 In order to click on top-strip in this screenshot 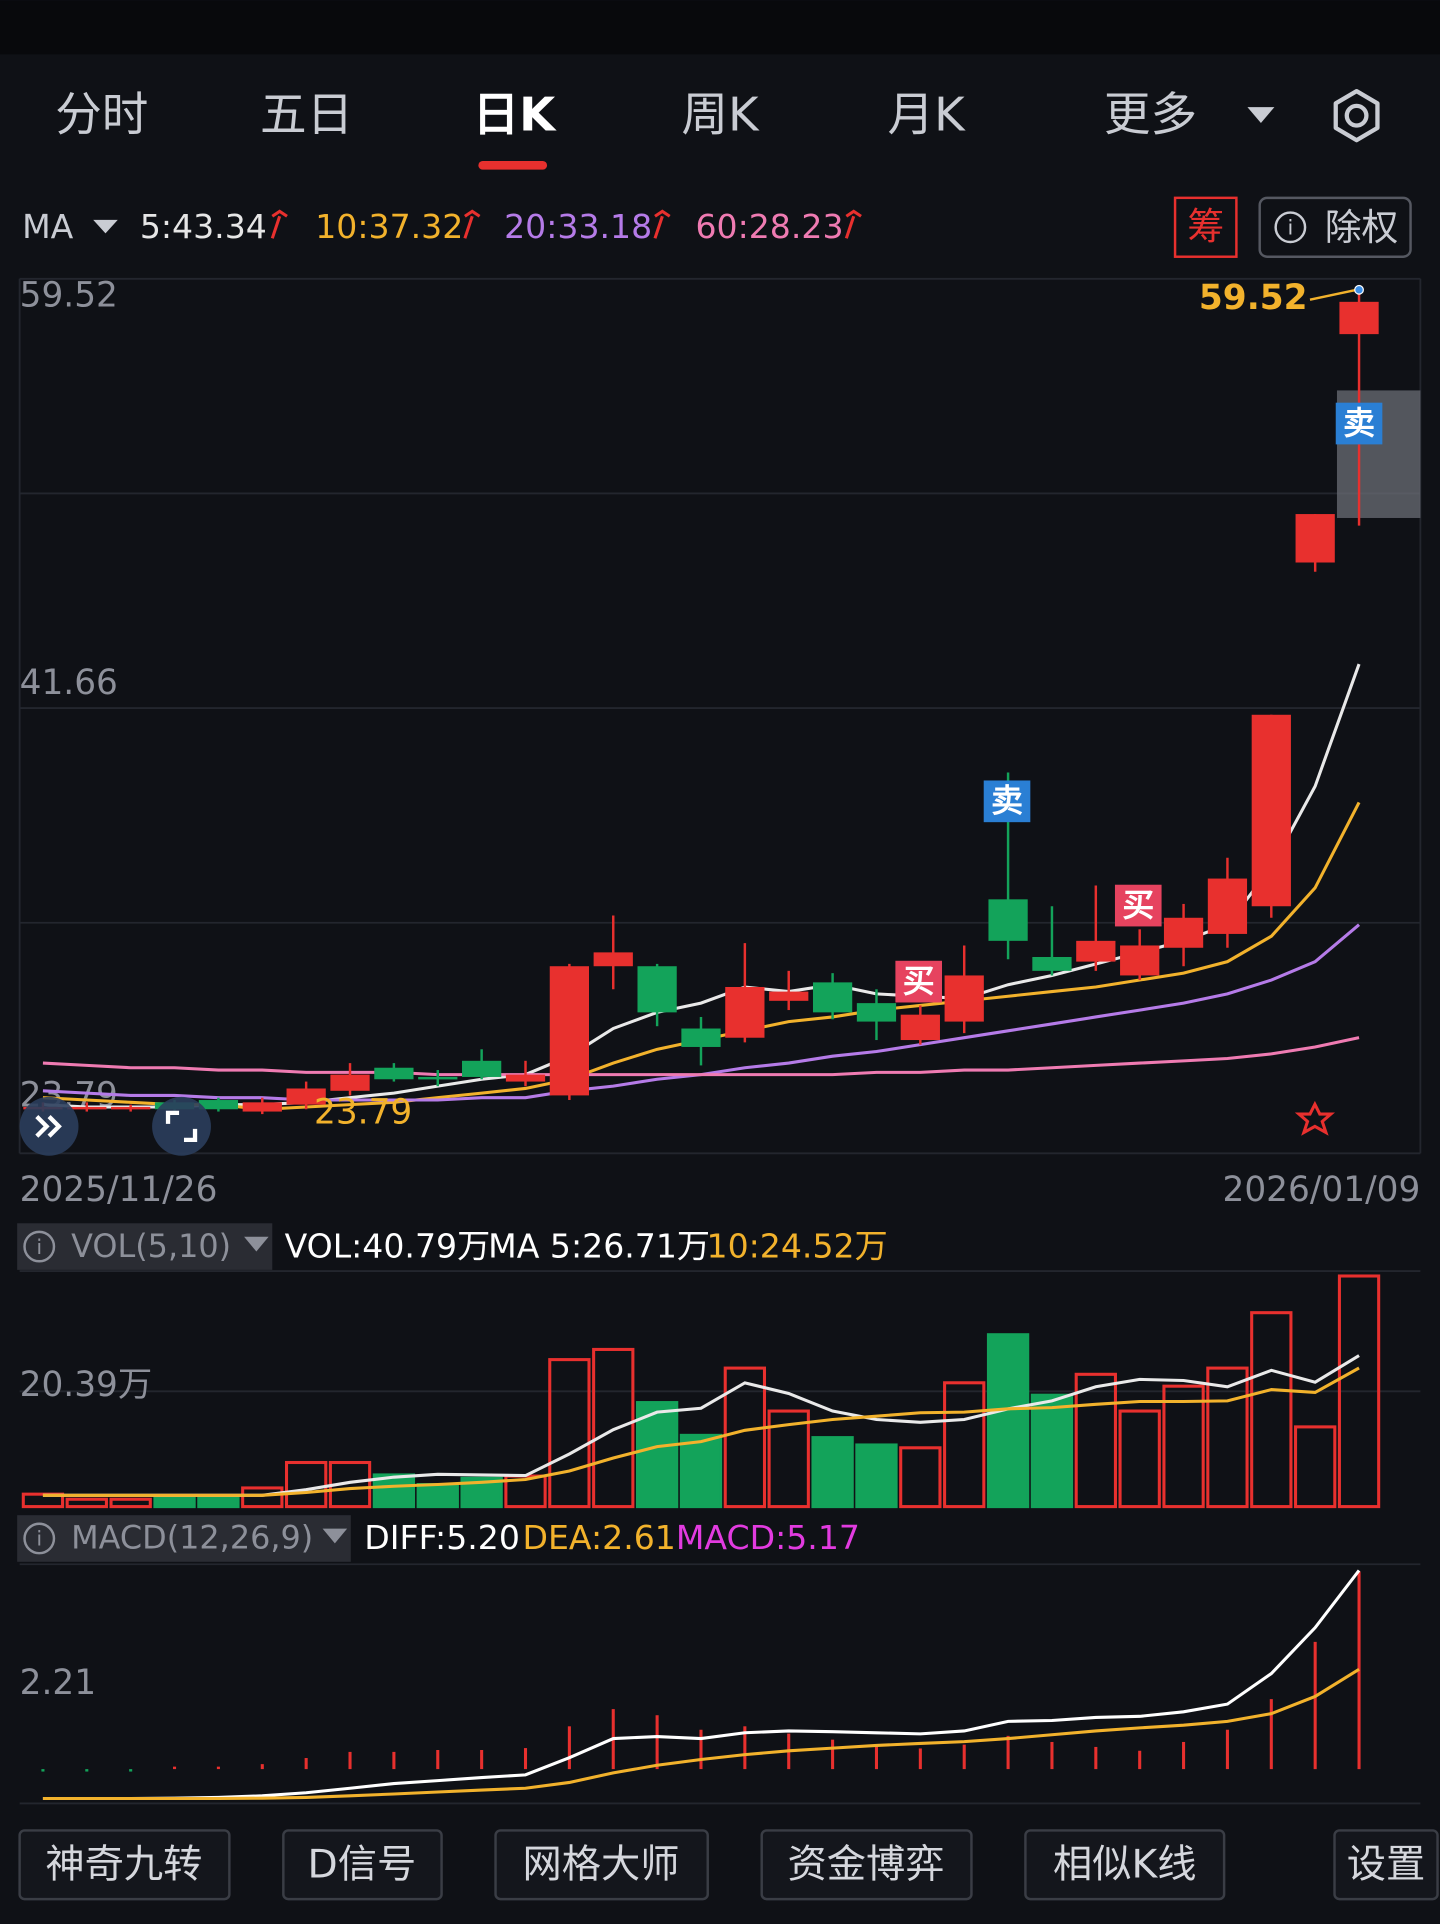, I will do `click(720, 27)`.